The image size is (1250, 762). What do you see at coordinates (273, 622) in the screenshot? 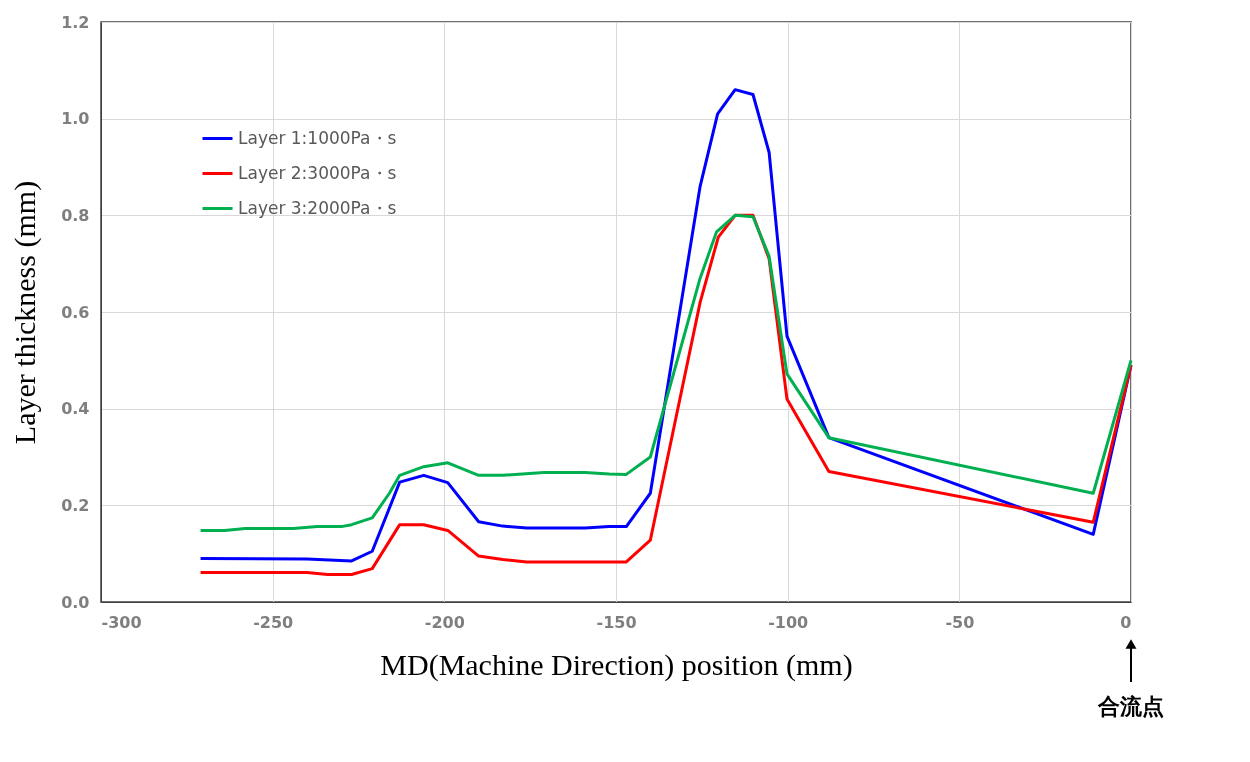
I see `x-tick-label: -250` at bounding box center [273, 622].